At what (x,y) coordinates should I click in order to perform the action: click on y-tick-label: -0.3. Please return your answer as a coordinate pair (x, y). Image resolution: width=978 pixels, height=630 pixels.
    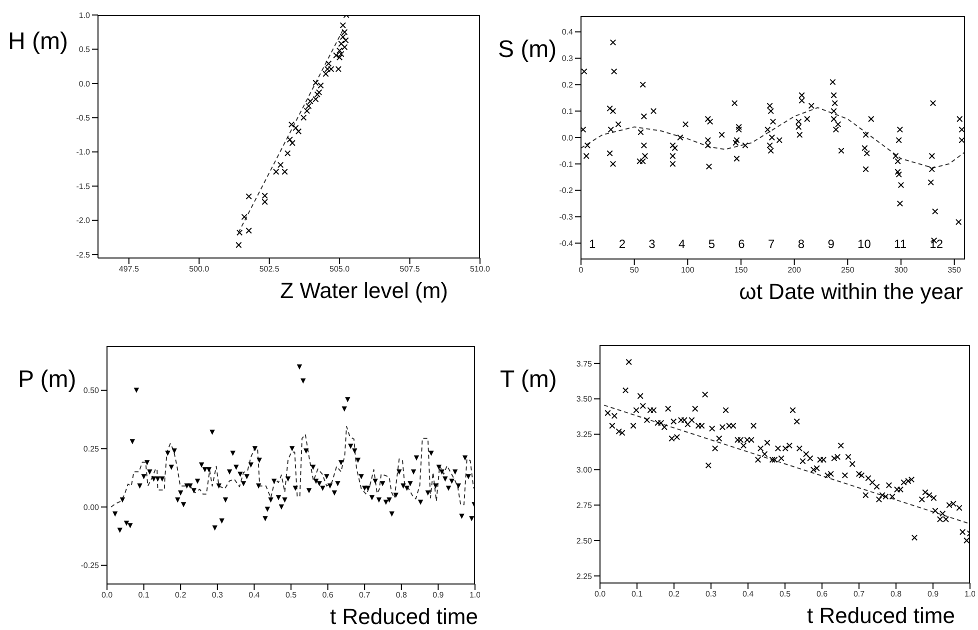
    Looking at the image, I should click on (566, 217).